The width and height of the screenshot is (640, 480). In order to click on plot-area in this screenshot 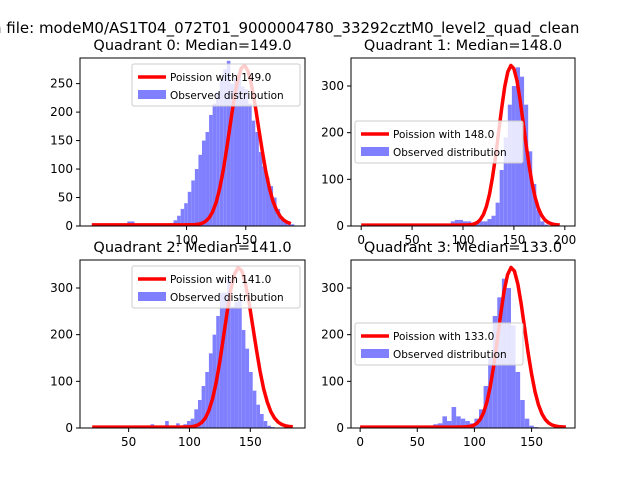, I will do `click(192, 346)`.